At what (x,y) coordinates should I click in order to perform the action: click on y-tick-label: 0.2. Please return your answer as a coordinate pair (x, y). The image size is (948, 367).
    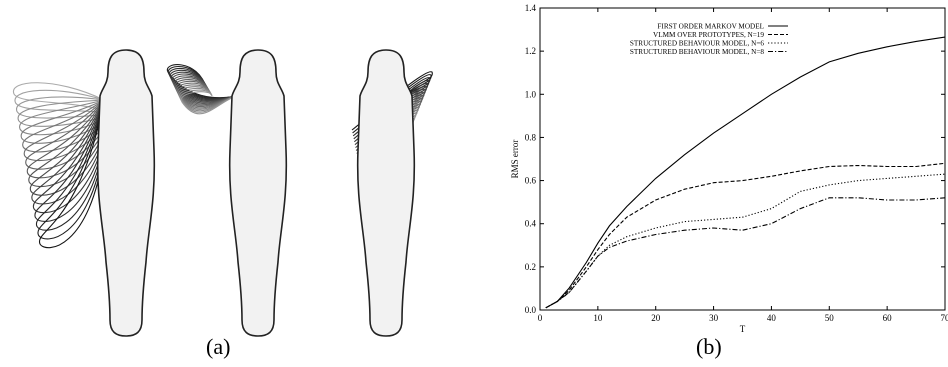
    Looking at the image, I should click on (530, 267).